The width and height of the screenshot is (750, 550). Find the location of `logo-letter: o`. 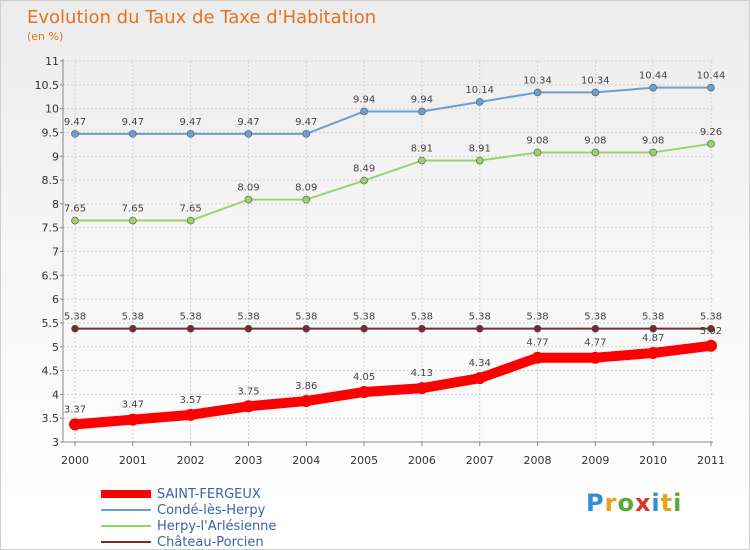

logo-letter: o is located at coordinates (626, 503).